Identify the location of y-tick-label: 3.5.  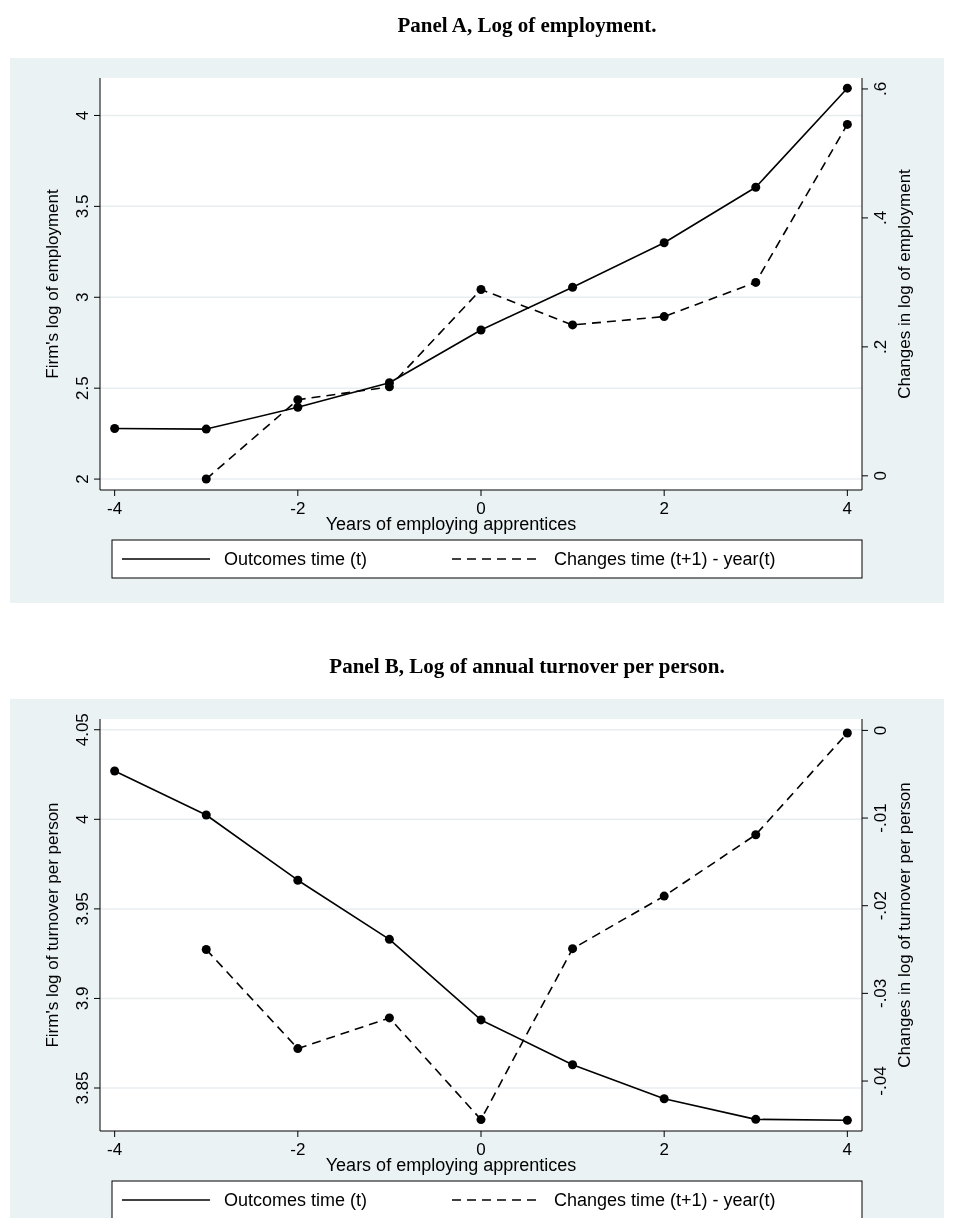
(82, 206).